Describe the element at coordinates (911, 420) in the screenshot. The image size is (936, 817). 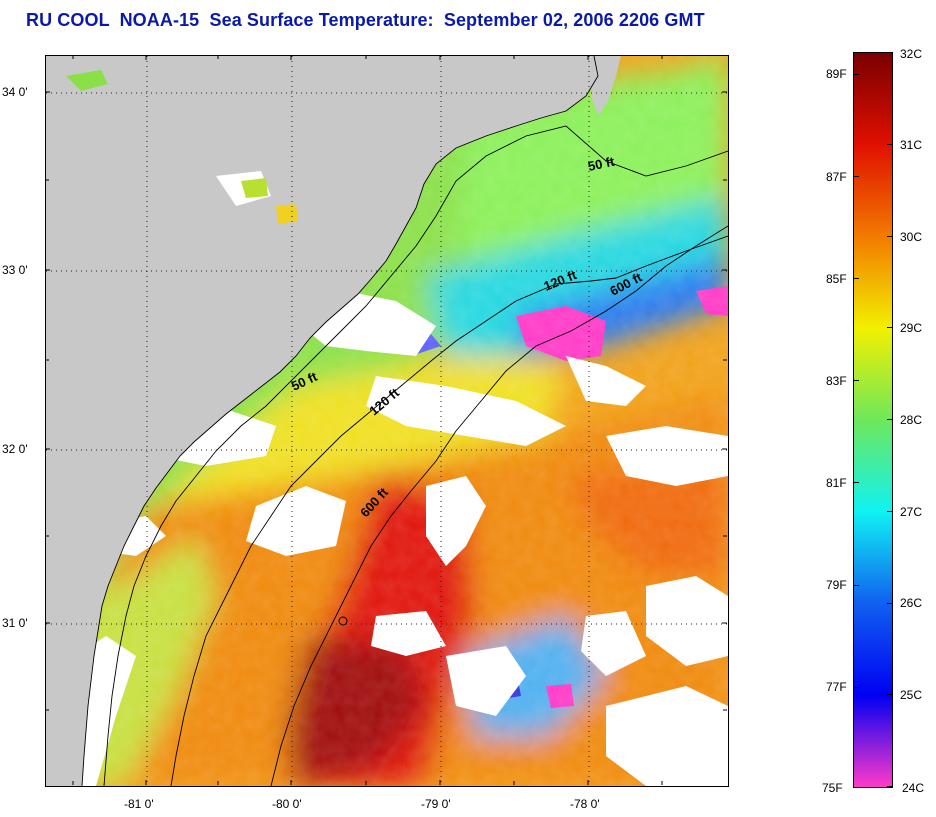
I see `colorbar-c-label: 28C` at that location.